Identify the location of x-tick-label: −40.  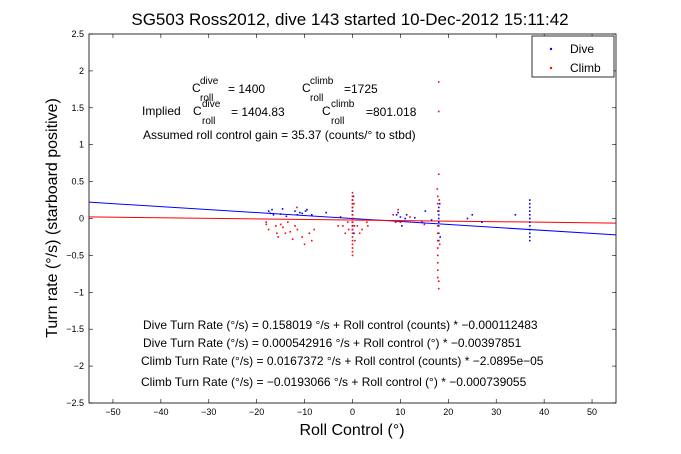
(160, 412).